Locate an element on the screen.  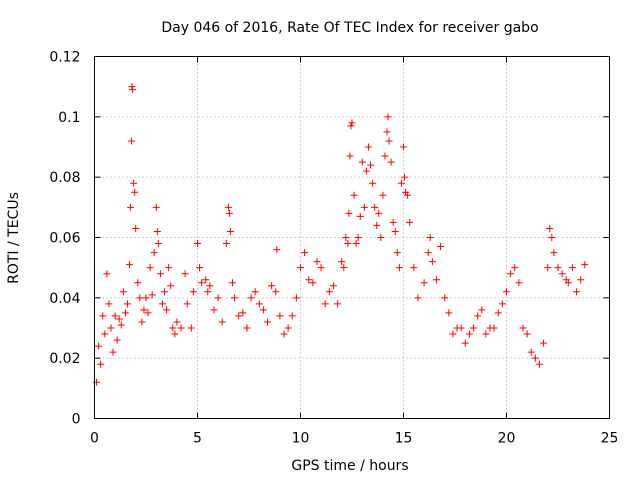
x-tick-label: 25 is located at coordinates (610, 439).